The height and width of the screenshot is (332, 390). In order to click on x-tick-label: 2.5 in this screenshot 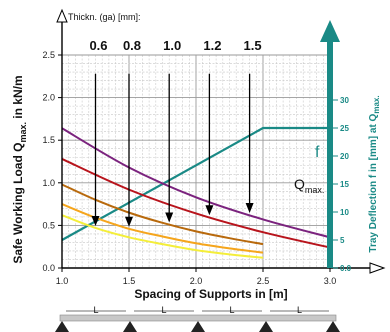, I will do `click(263, 281)`.